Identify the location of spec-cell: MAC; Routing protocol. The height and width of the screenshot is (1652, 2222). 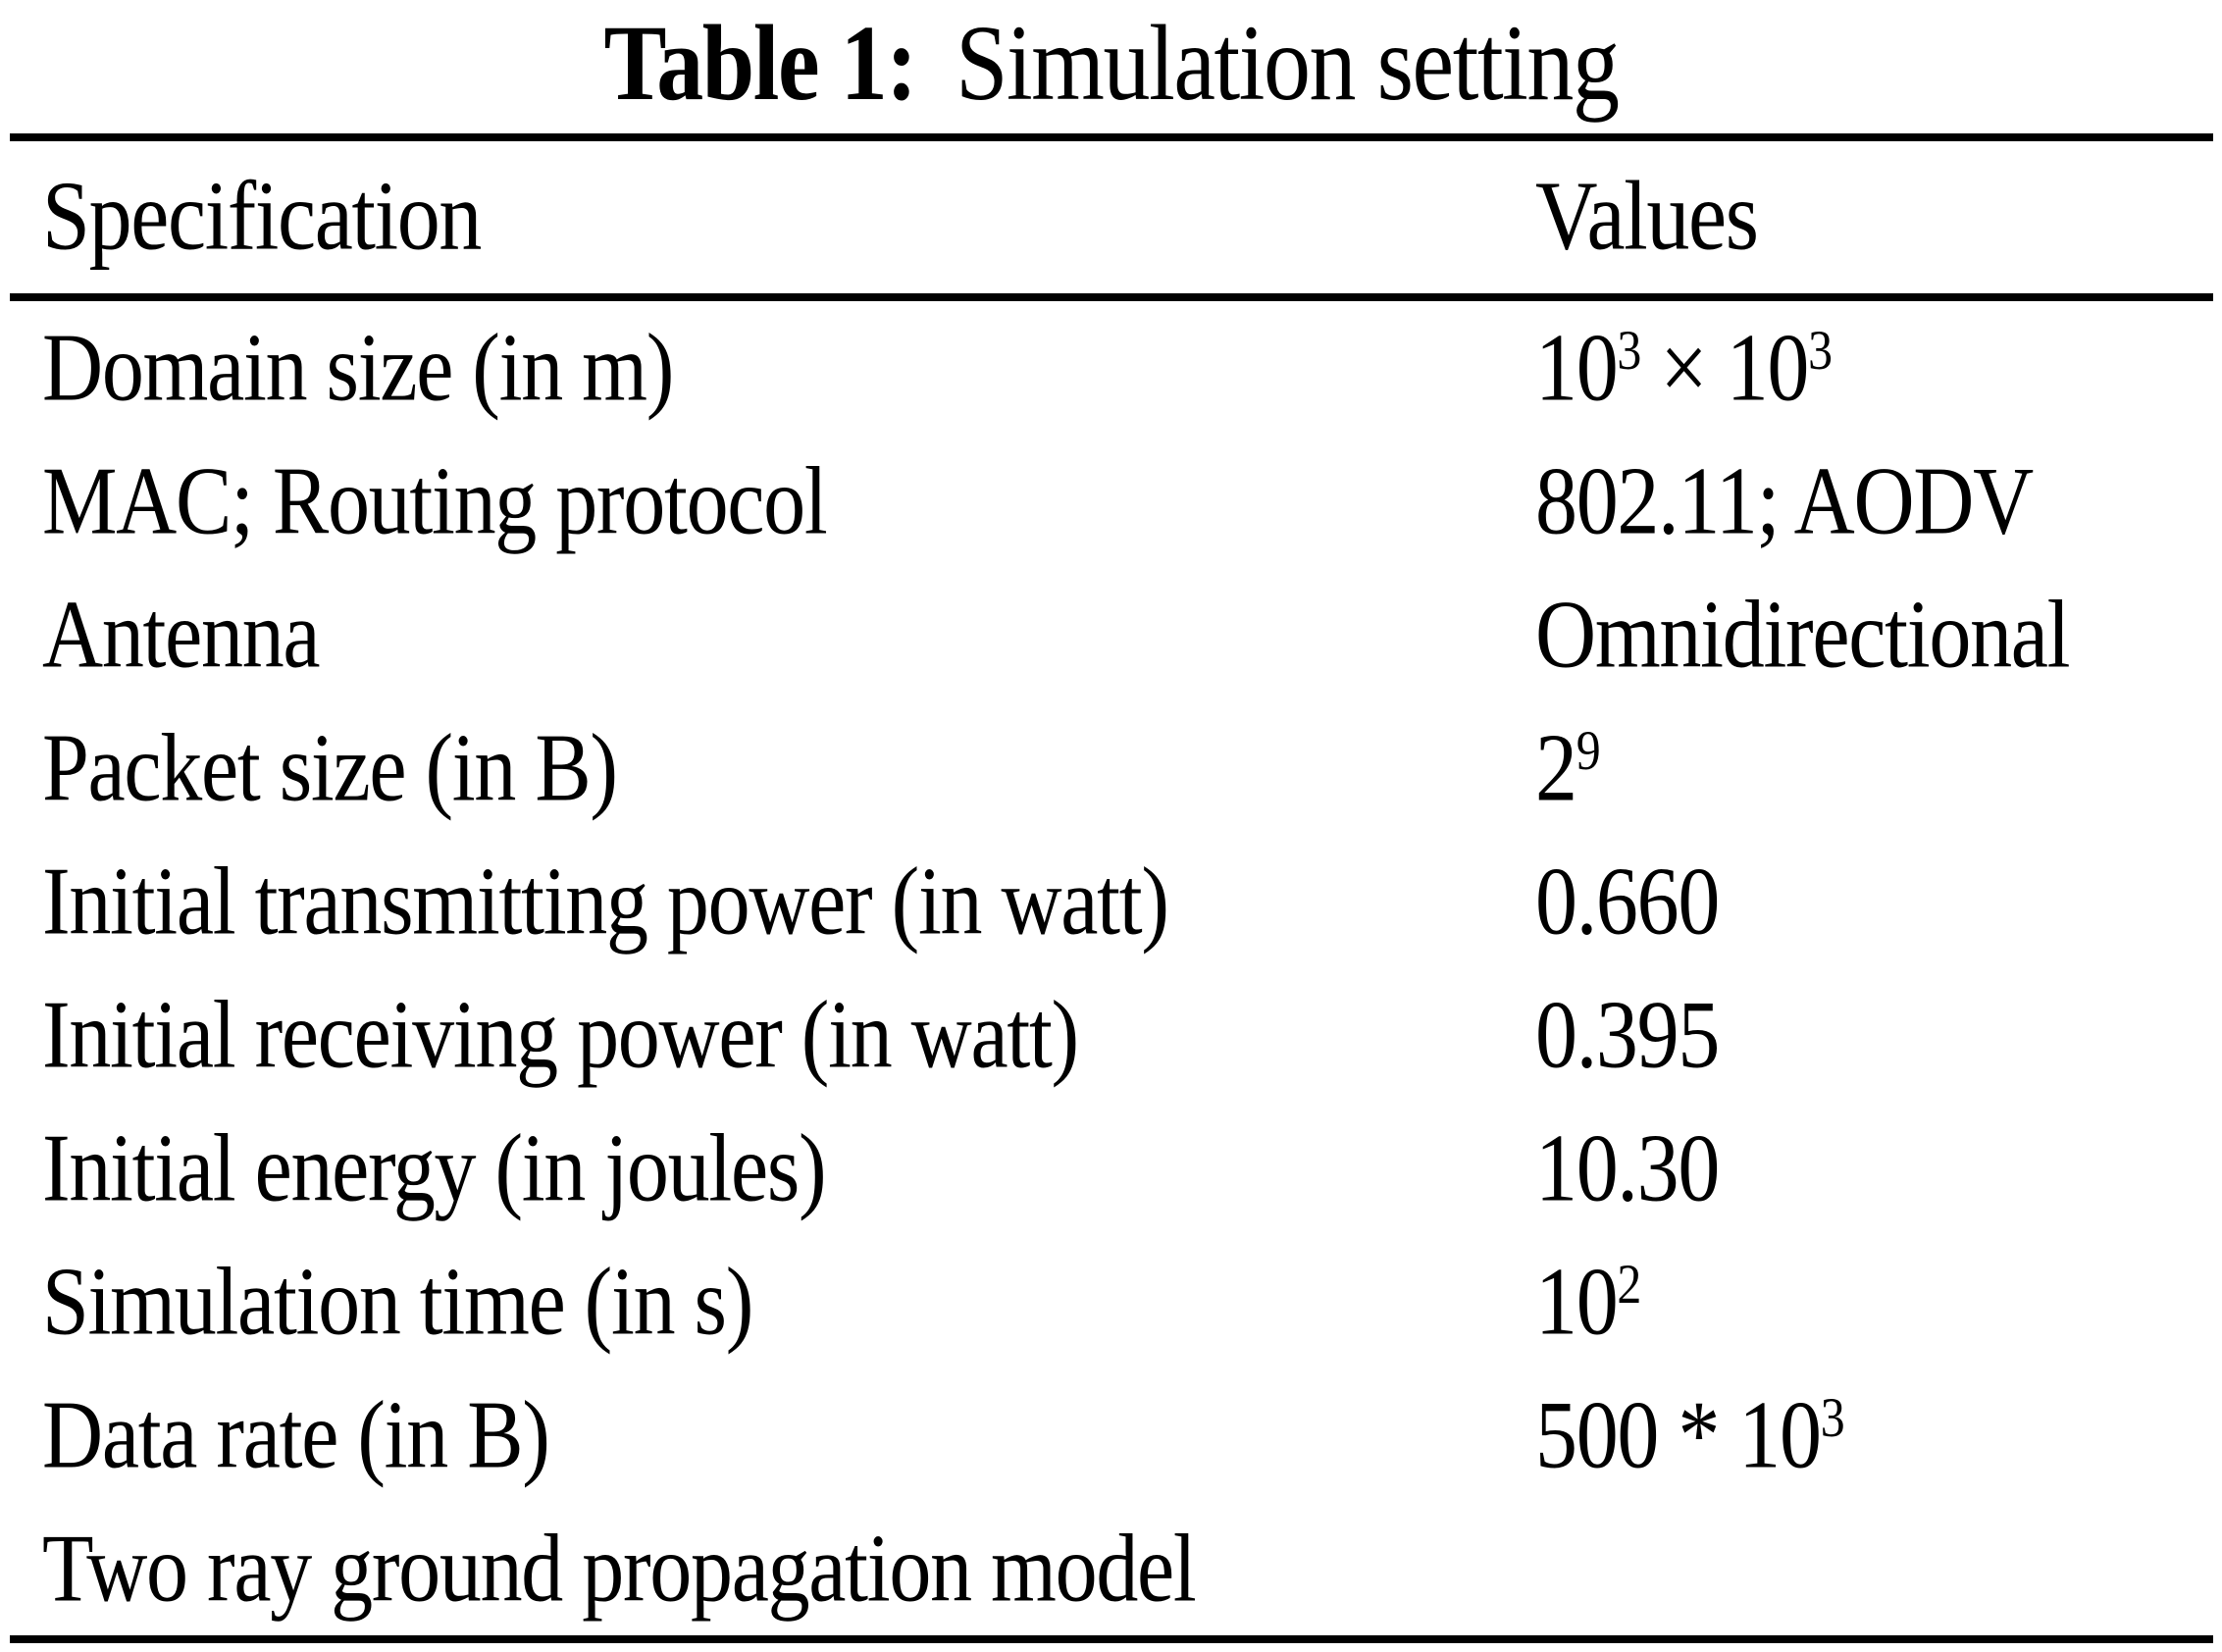
(767, 500).